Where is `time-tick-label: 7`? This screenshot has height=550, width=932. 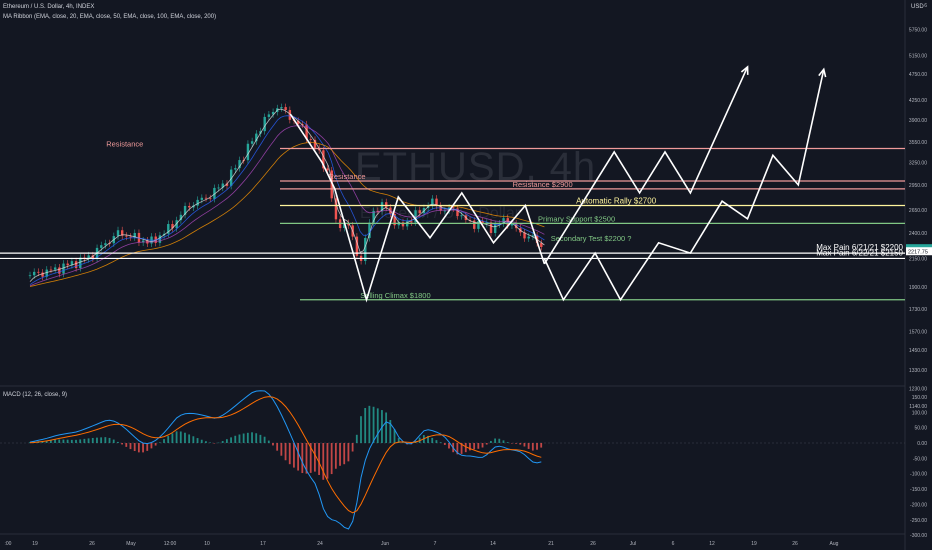 time-tick-label: 7 is located at coordinates (435, 544).